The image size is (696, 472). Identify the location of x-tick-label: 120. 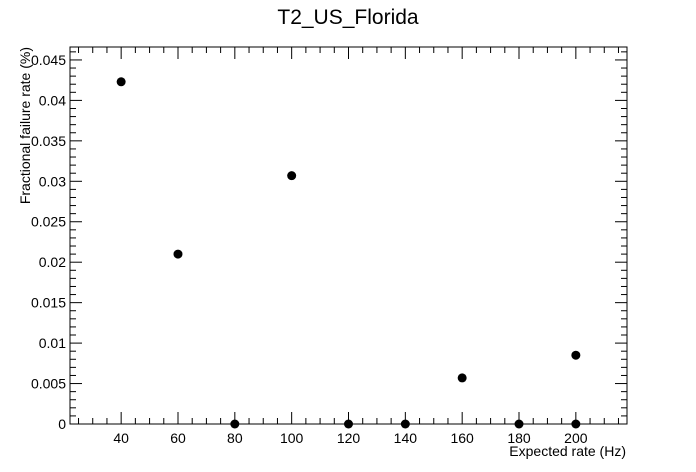
(349, 438).